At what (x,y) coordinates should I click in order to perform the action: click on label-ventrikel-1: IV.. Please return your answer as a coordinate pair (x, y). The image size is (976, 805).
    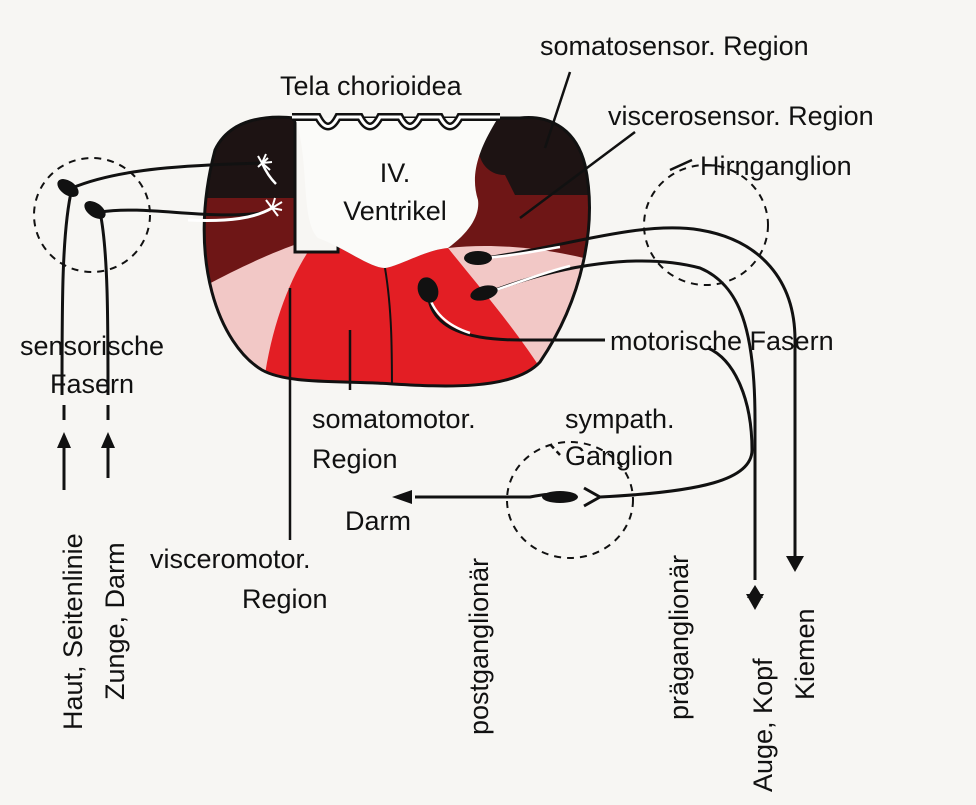
    Looking at the image, I should click on (395, 173).